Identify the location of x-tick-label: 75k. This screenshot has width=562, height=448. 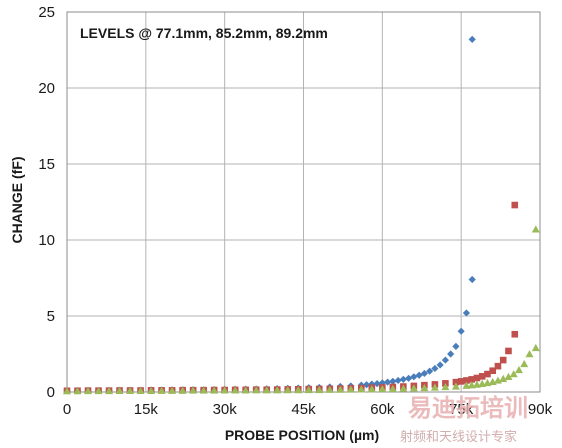
(461, 409).